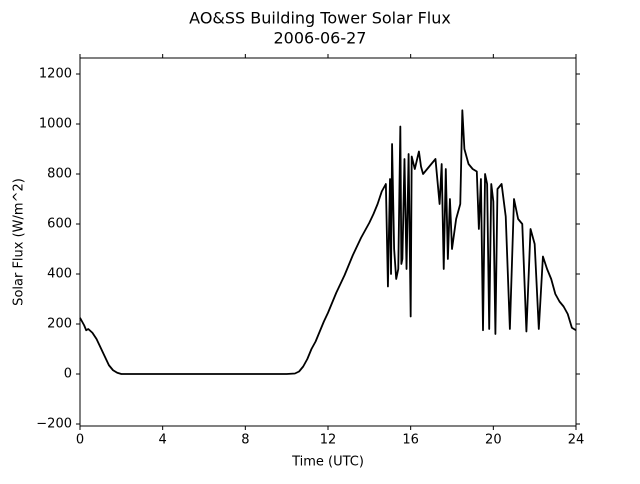  Describe the element at coordinates (68, 374) in the screenshot. I see `y-tick-label: 0` at that location.